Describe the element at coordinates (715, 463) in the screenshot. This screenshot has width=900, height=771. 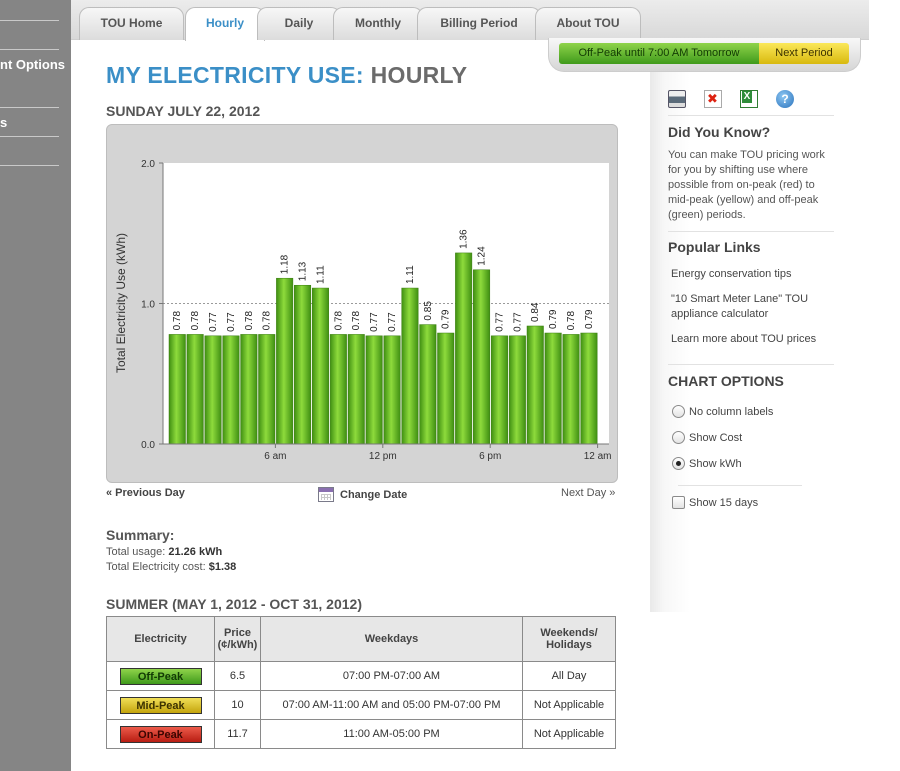
I see `option-label: Show kWh` at that location.